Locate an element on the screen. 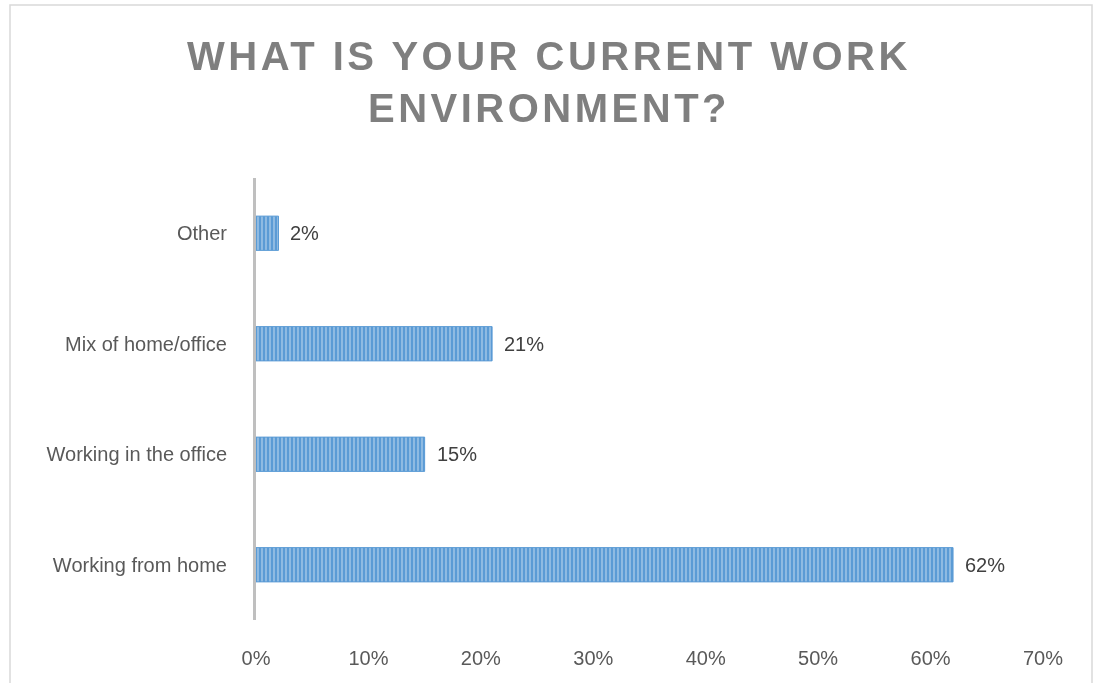  chart-title: WHAT IS YOUR CURRENT WORK ENVIRONMENT? is located at coordinates (549, 81).